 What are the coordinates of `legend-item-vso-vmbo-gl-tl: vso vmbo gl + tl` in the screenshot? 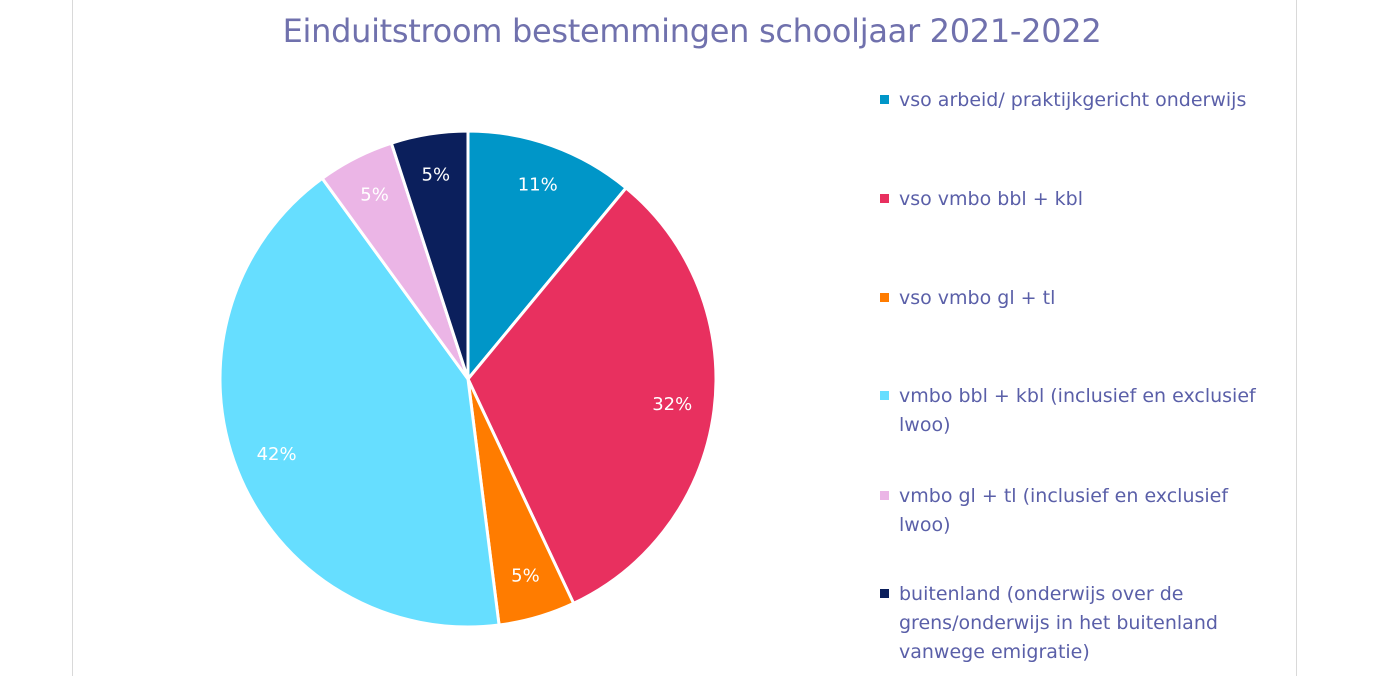 It's located at (1085, 298).